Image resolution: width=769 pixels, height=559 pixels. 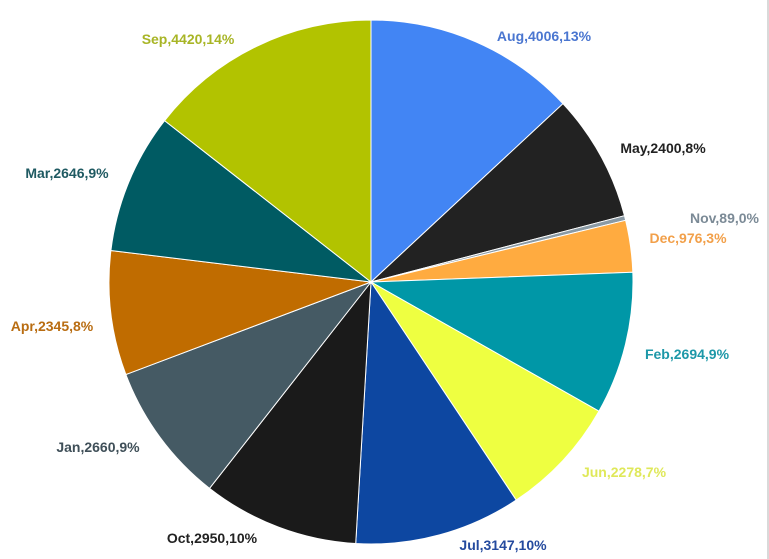 What do you see at coordinates (687, 354) in the screenshot?
I see `slice-label-feb: Feb,2694,9%` at bounding box center [687, 354].